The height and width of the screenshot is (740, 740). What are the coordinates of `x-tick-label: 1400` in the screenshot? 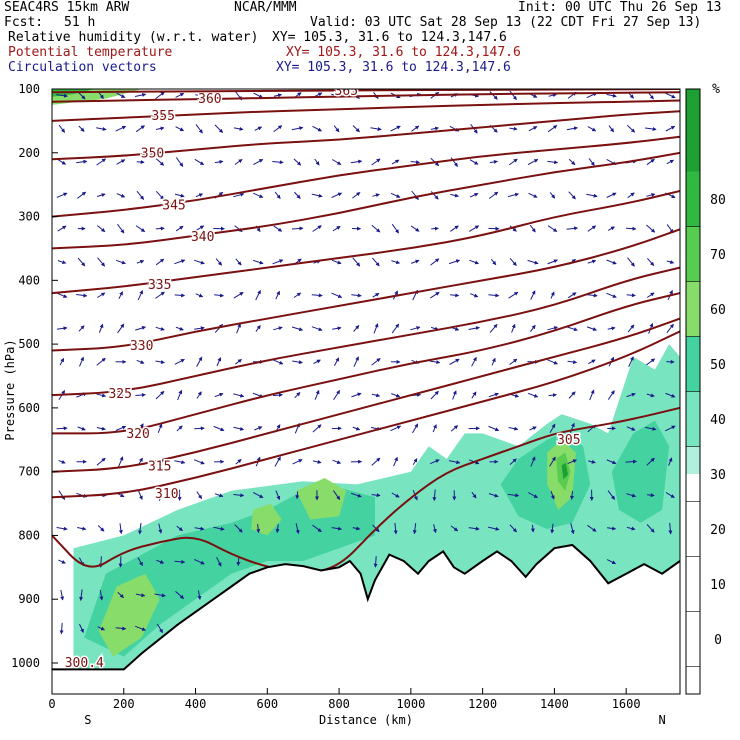 It's located at (554, 704).